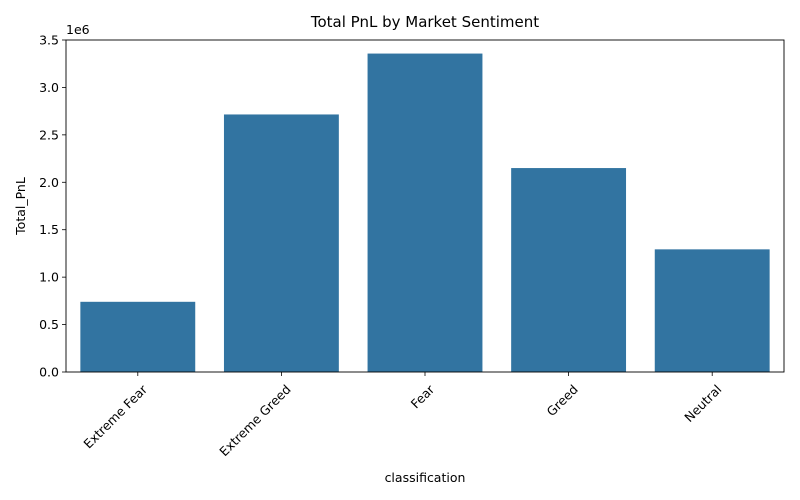 This screenshot has width=800, height=500. I want to click on bar-extreme-greed, so click(281, 243).